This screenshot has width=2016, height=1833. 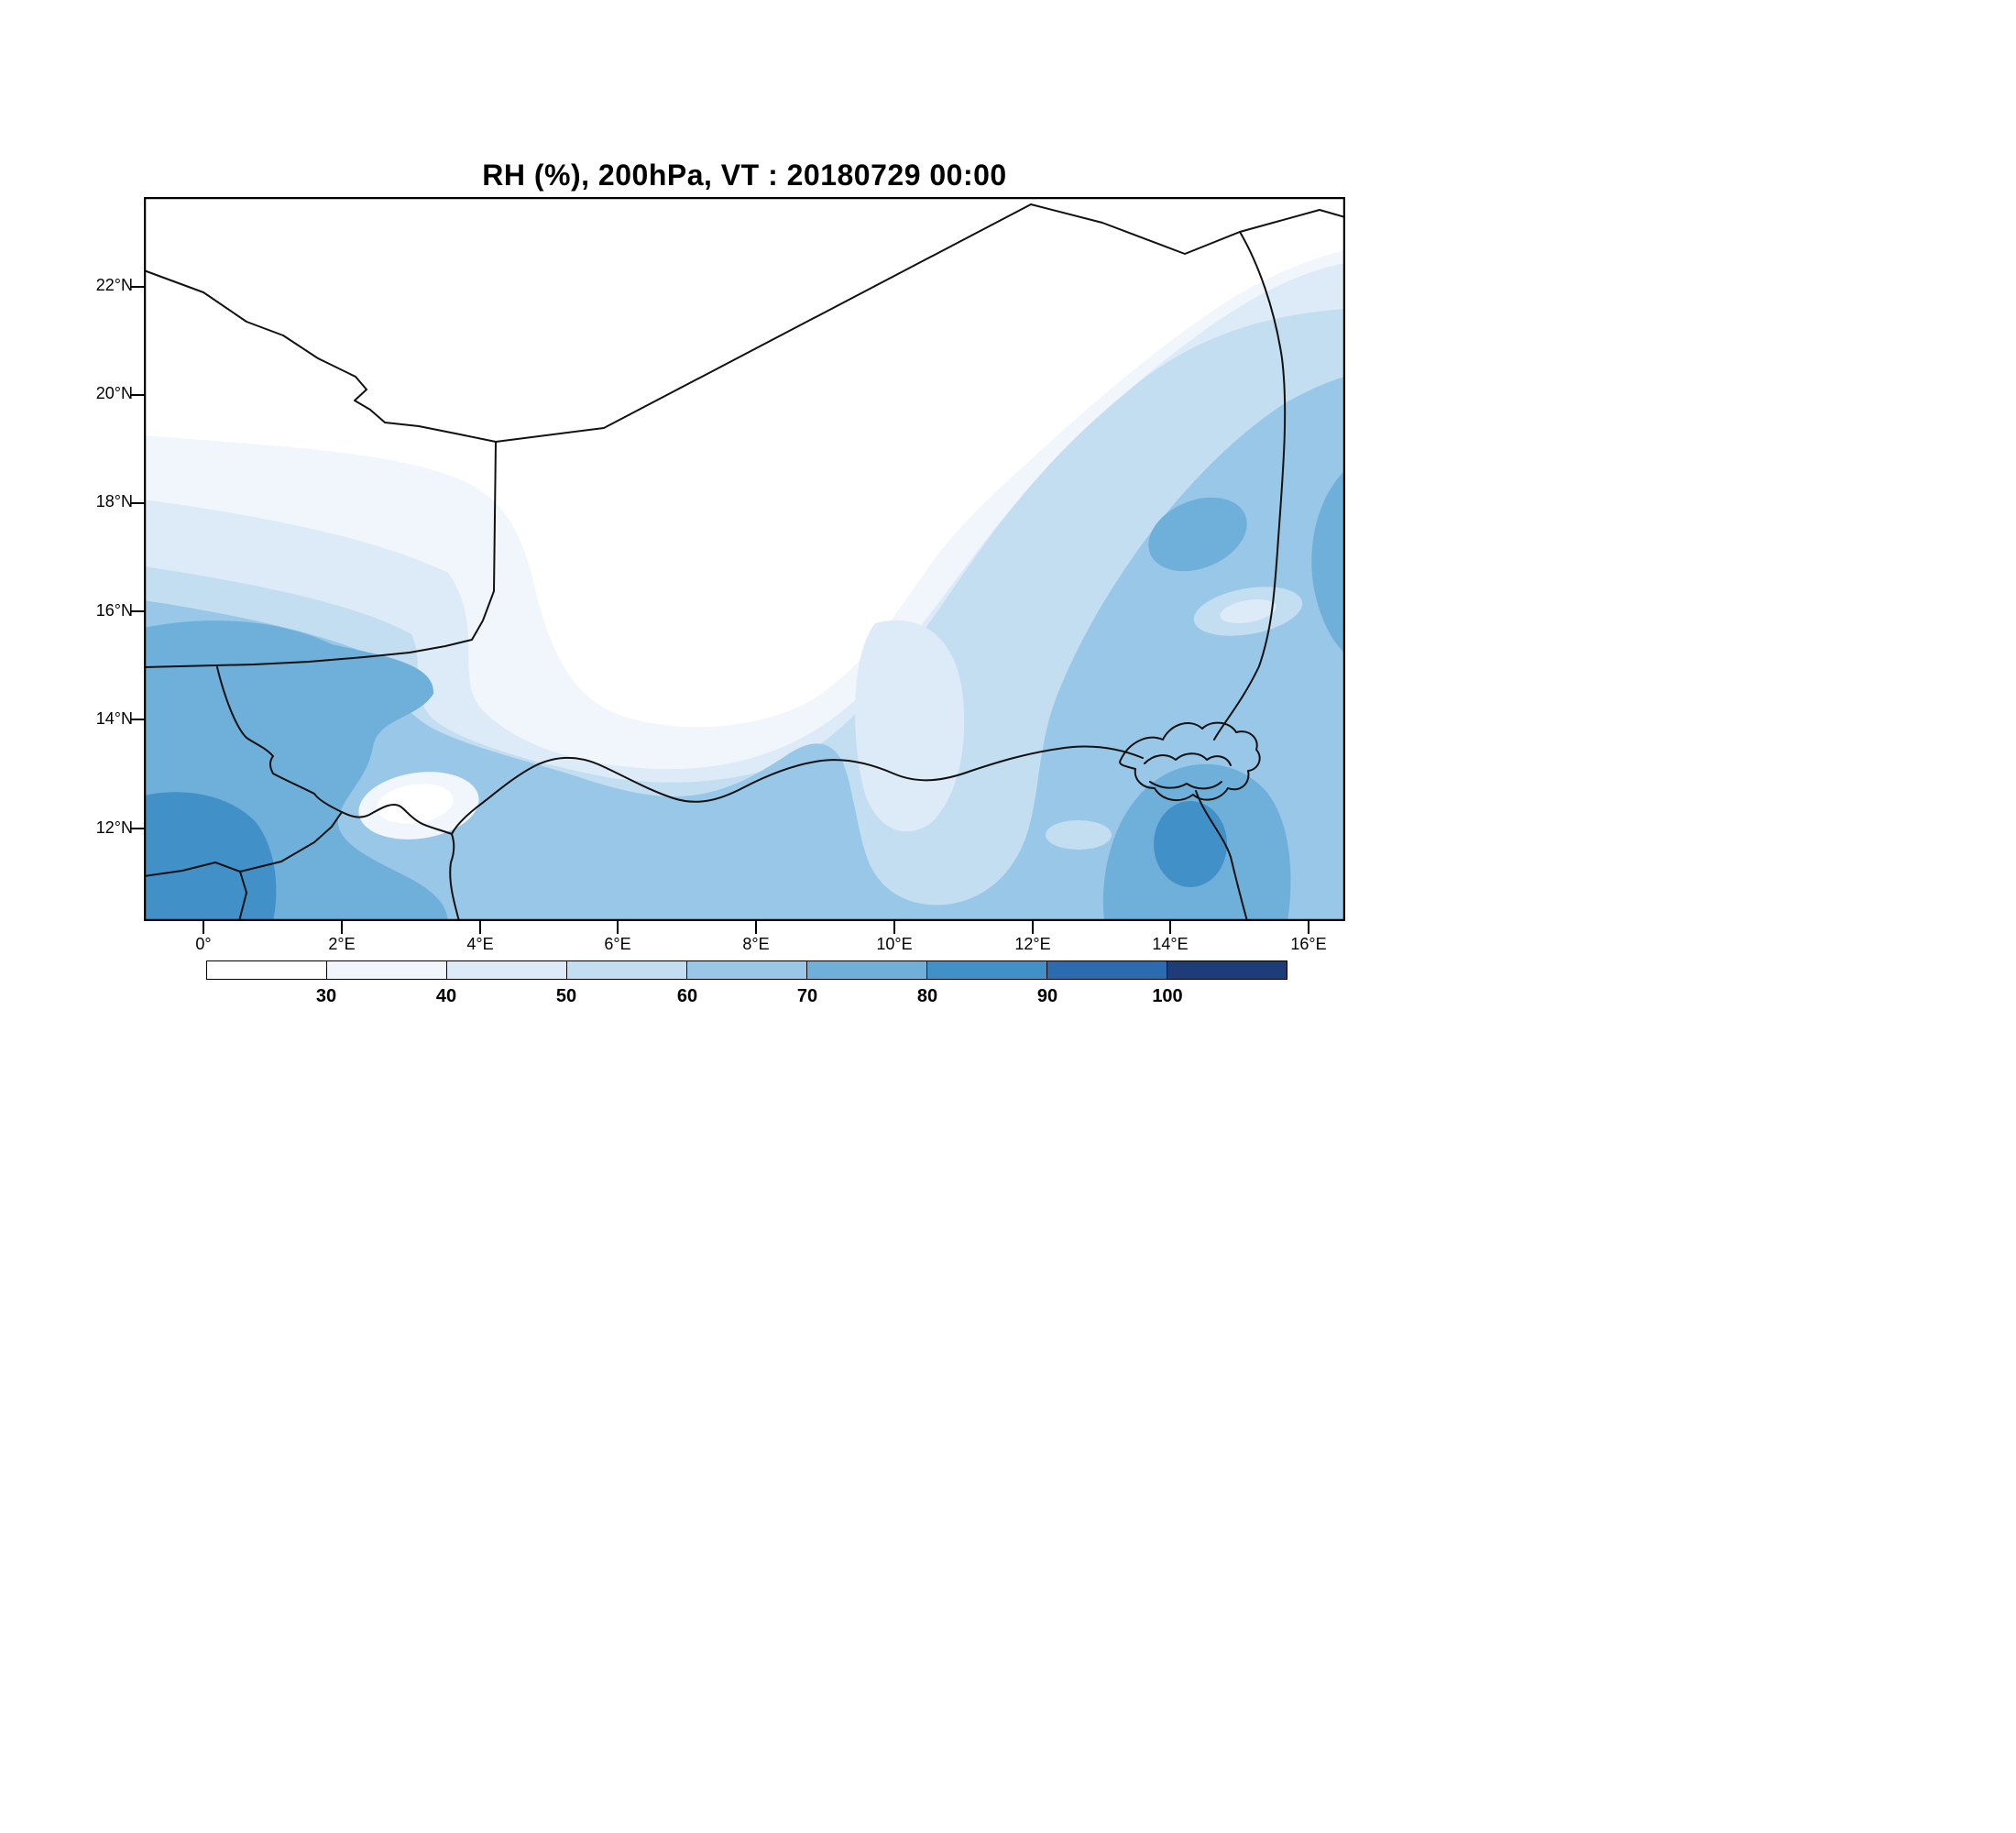 What do you see at coordinates (137, 287) in the screenshot?
I see `y-tick-22n` at bounding box center [137, 287].